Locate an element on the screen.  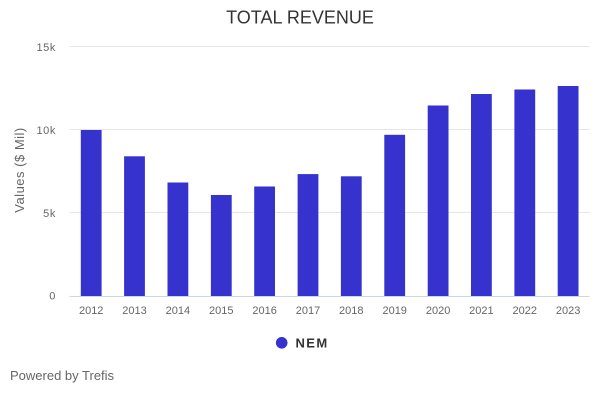
svg-text: 2016 is located at coordinates (264, 311).